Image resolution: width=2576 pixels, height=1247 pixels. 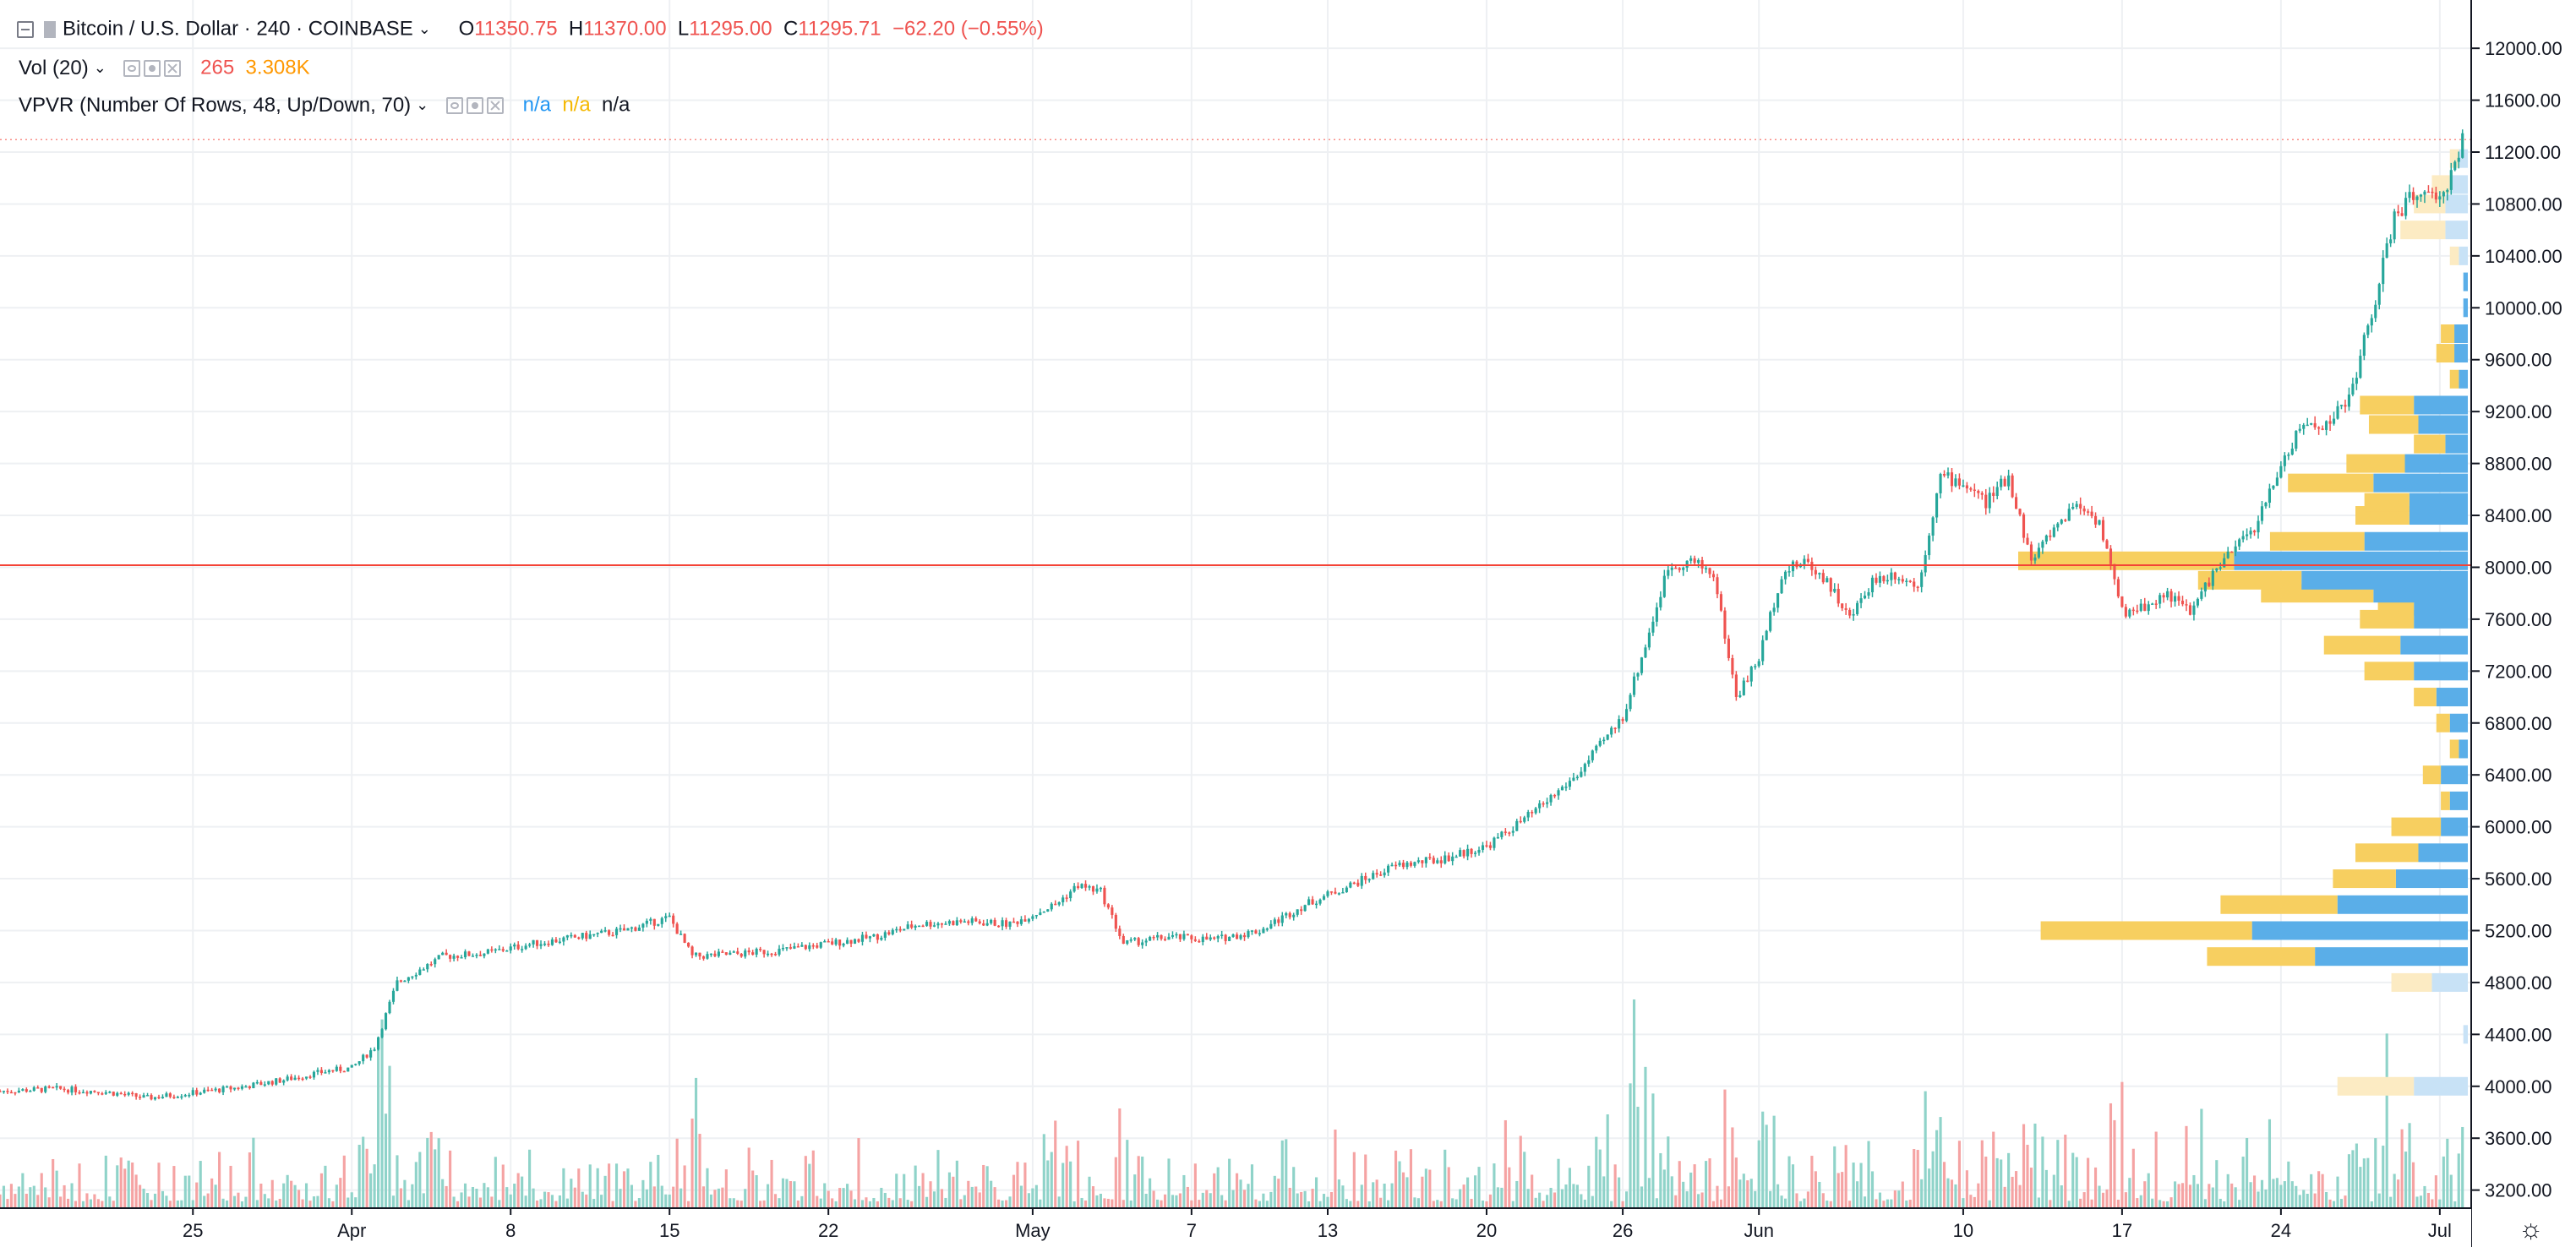 What do you see at coordinates (25, 29) in the screenshot?
I see `collapse-legend-icon` at bounding box center [25, 29].